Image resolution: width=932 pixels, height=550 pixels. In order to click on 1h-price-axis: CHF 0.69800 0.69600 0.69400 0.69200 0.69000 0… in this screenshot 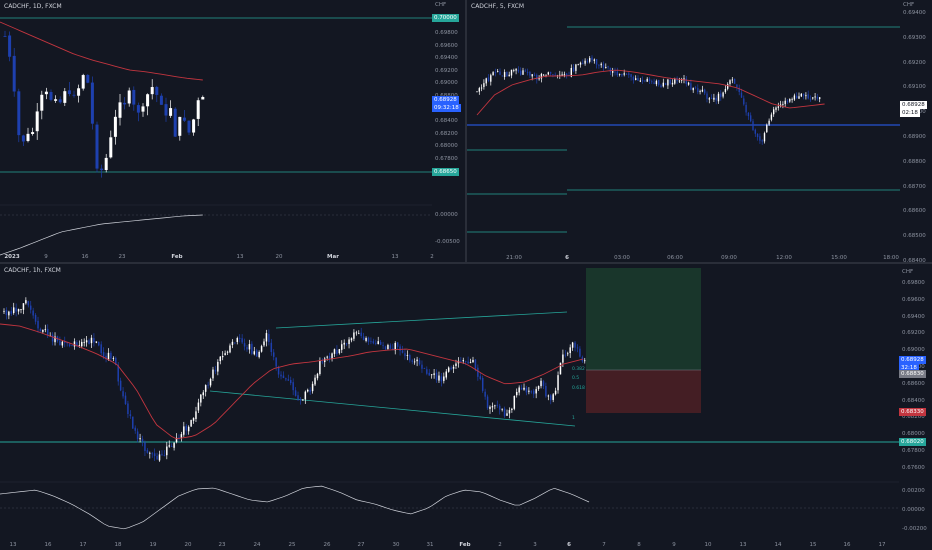, I will do `click(915, 407)`.